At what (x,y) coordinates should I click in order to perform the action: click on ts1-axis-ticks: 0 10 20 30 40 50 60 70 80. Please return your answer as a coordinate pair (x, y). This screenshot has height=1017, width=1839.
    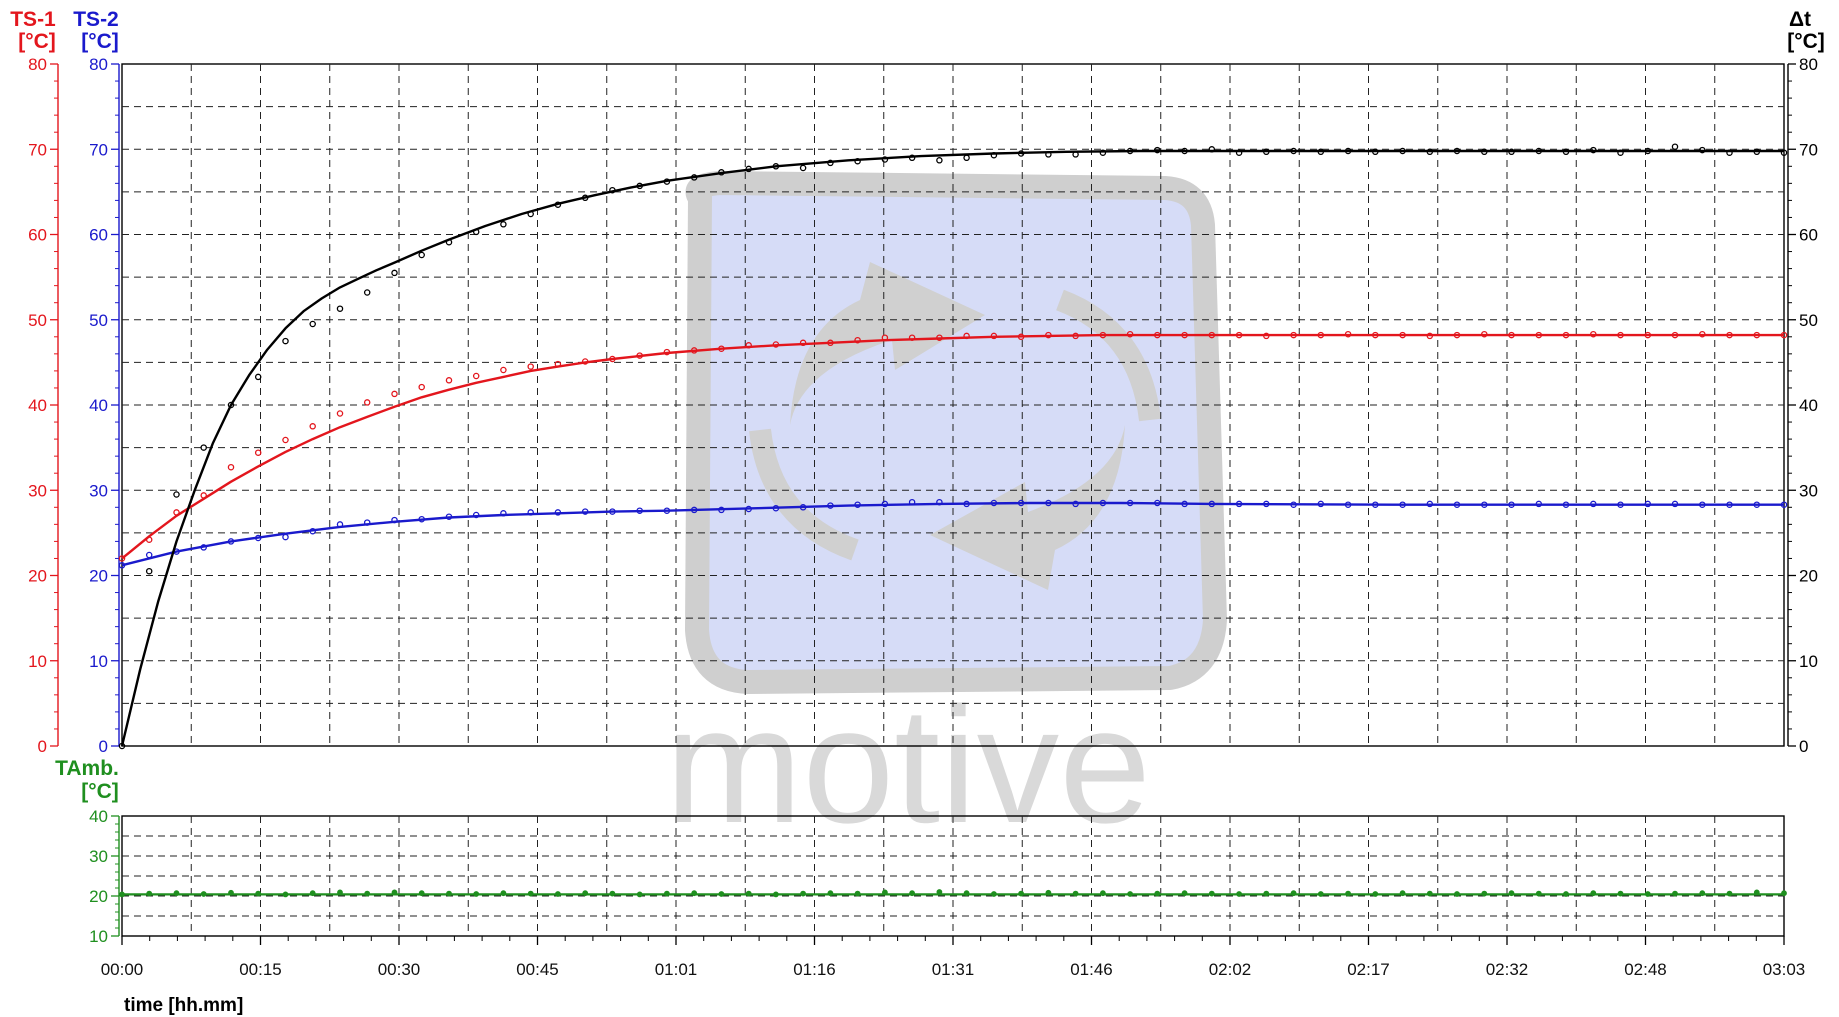
    Looking at the image, I should click on (43, 405).